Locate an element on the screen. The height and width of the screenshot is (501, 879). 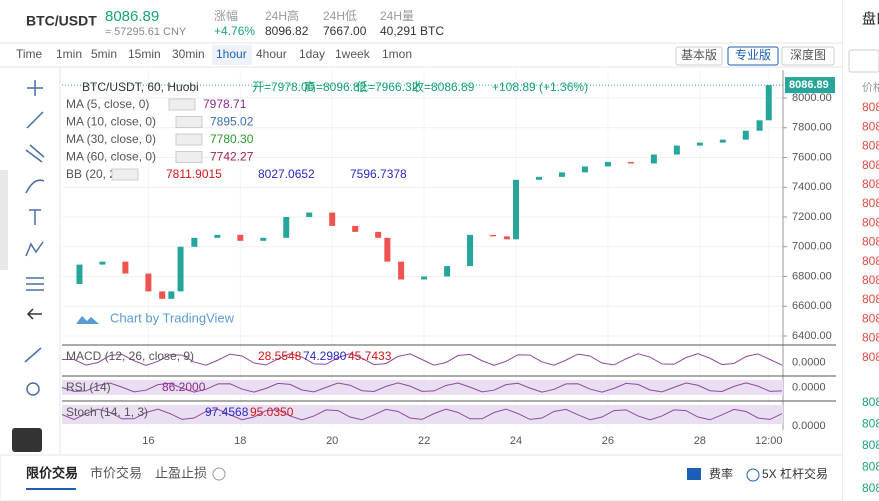
view-label: 基本版 is located at coordinates (699, 55).